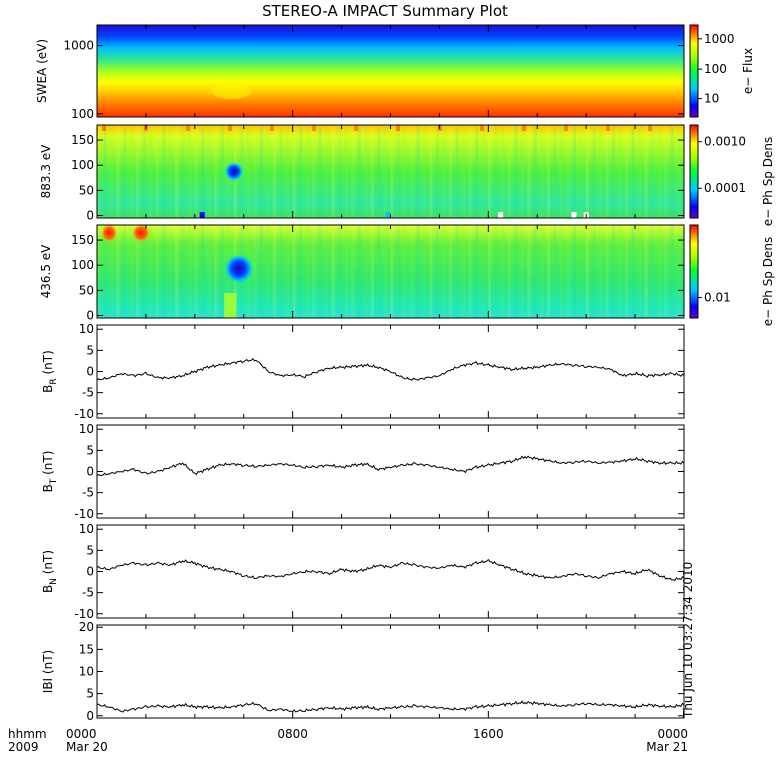 The image size is (780, 780). What do you see at coordinates (233, 171) in the screenshot?
I see `pad883-dropout-feature` at bounding box center [233, 171].